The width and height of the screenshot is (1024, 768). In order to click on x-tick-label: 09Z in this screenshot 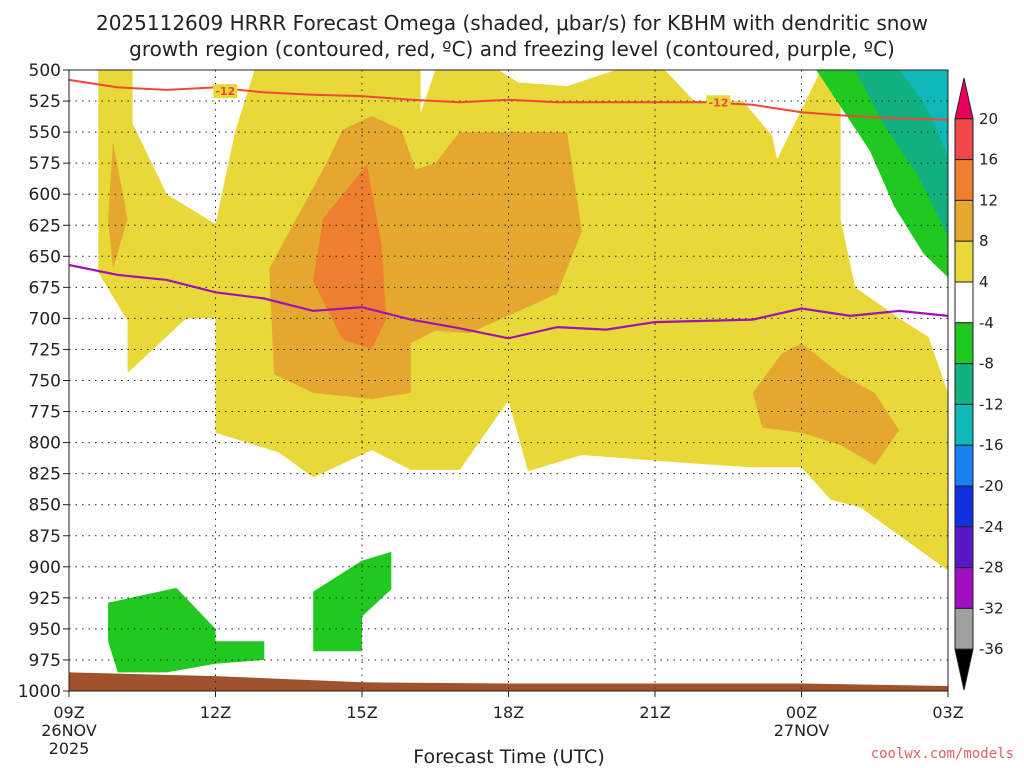, I will do `click(68, 712)`.